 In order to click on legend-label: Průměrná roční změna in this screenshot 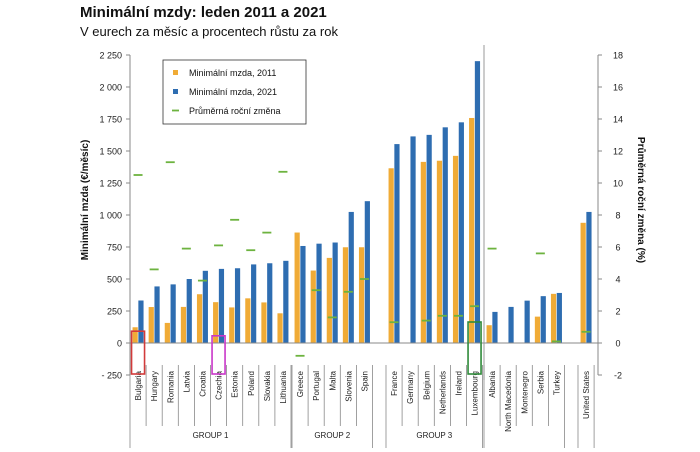, I will do `click(235, 111)`.